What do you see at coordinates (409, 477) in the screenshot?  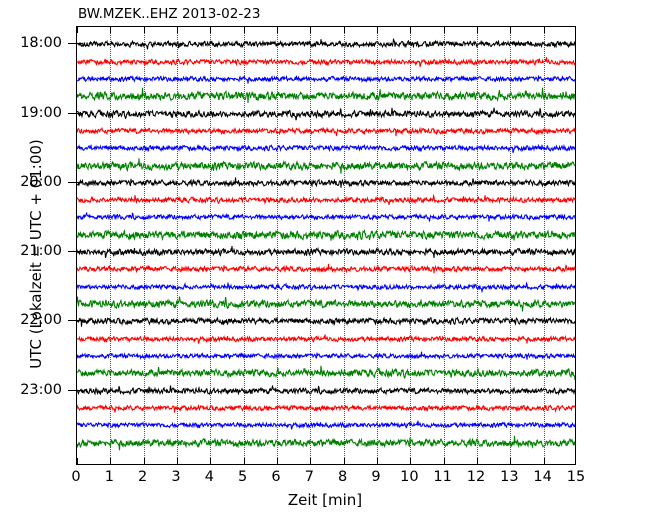 I see `x-tick-label: 10` at bounding box center [409, 477].